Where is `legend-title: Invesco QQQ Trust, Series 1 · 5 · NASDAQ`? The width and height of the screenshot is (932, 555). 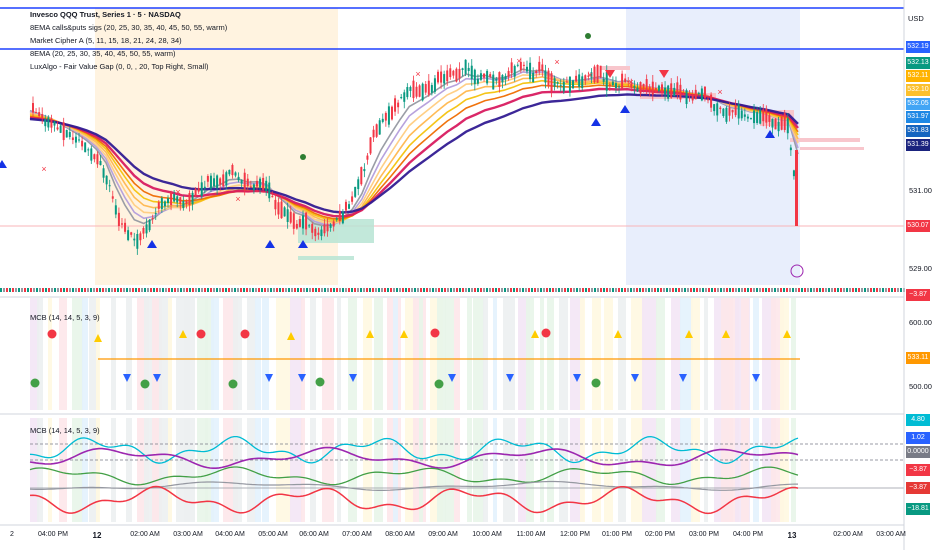
legend-title: Invesco QQQ Trust, Series 1 · 5 · NASDAQ is located at coordinates (105, 14).